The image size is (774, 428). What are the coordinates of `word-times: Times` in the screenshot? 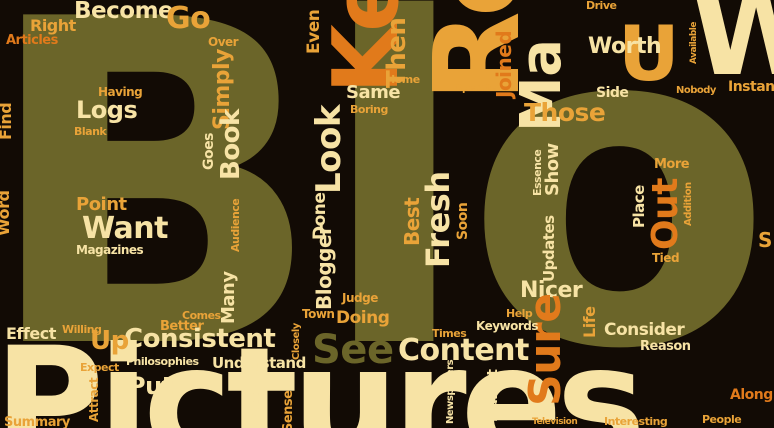 It's located at (449, 333).